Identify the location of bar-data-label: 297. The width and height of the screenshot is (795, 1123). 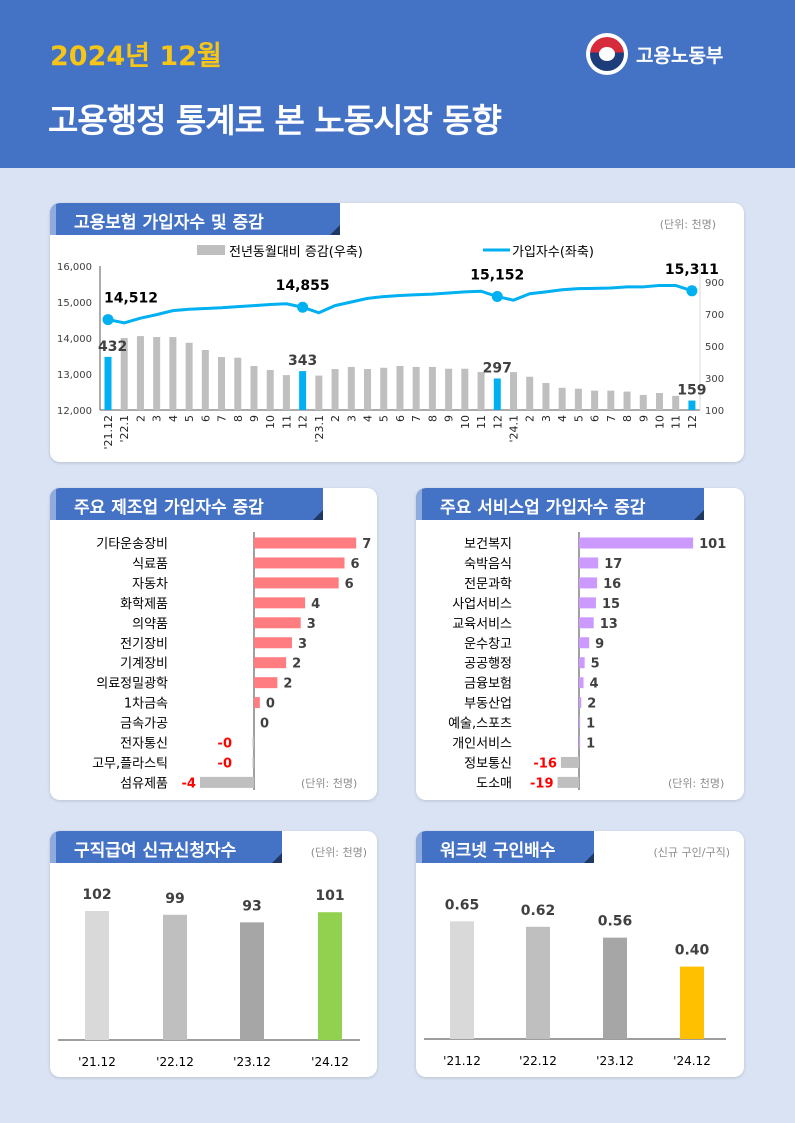
(497, 368).